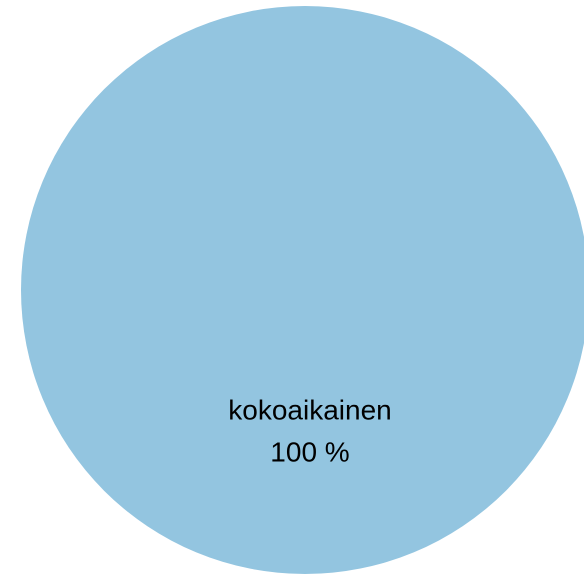 The height and width of the screenshot is (575, 584). I want to click on value-label: 100 %, so click(309, 451).